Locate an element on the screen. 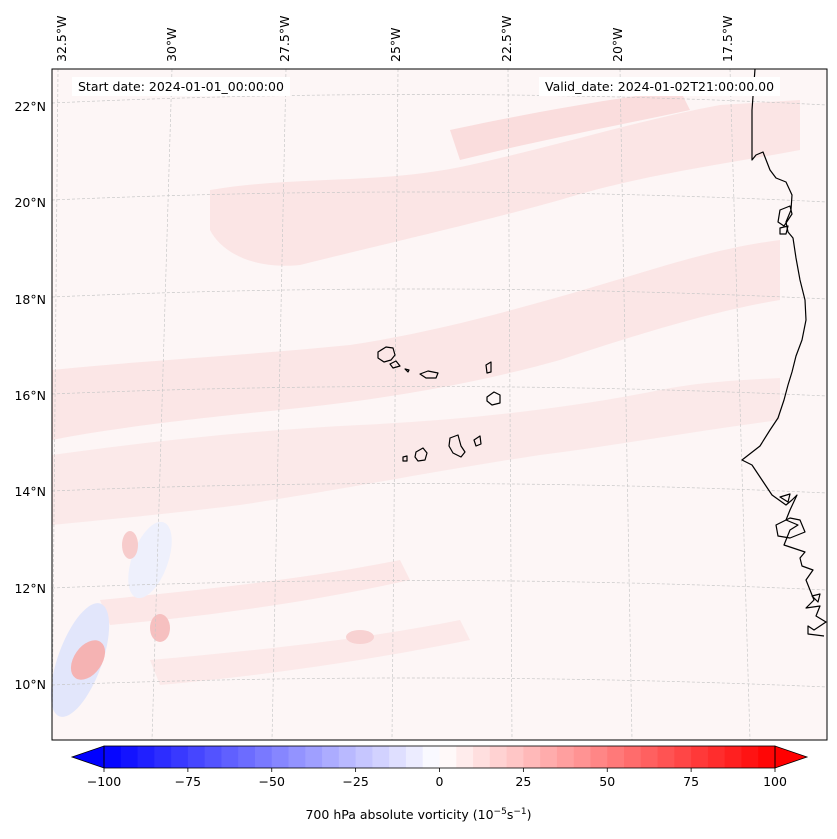  island-maio is located at coordinates (477, 441).